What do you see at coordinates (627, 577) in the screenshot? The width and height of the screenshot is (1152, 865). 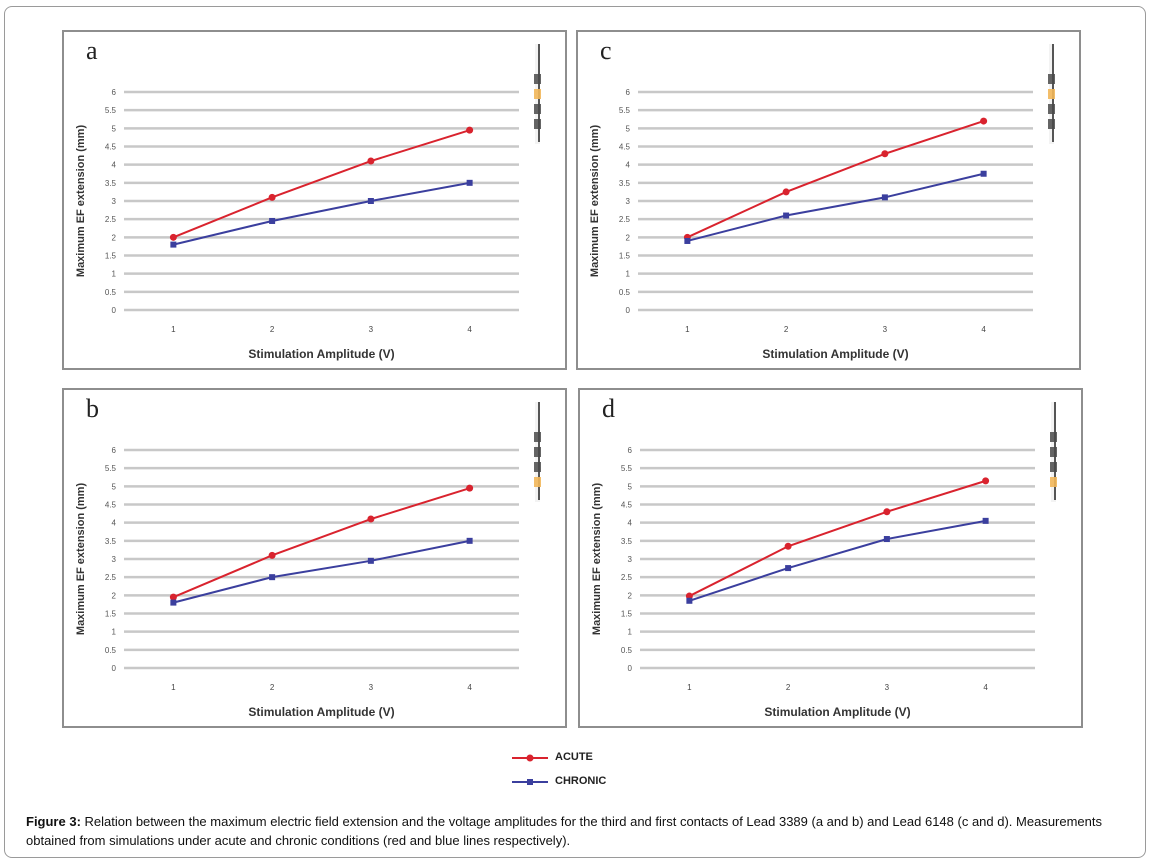 I see `y-tick-label: 2.5` at bounding box center [627, 577].